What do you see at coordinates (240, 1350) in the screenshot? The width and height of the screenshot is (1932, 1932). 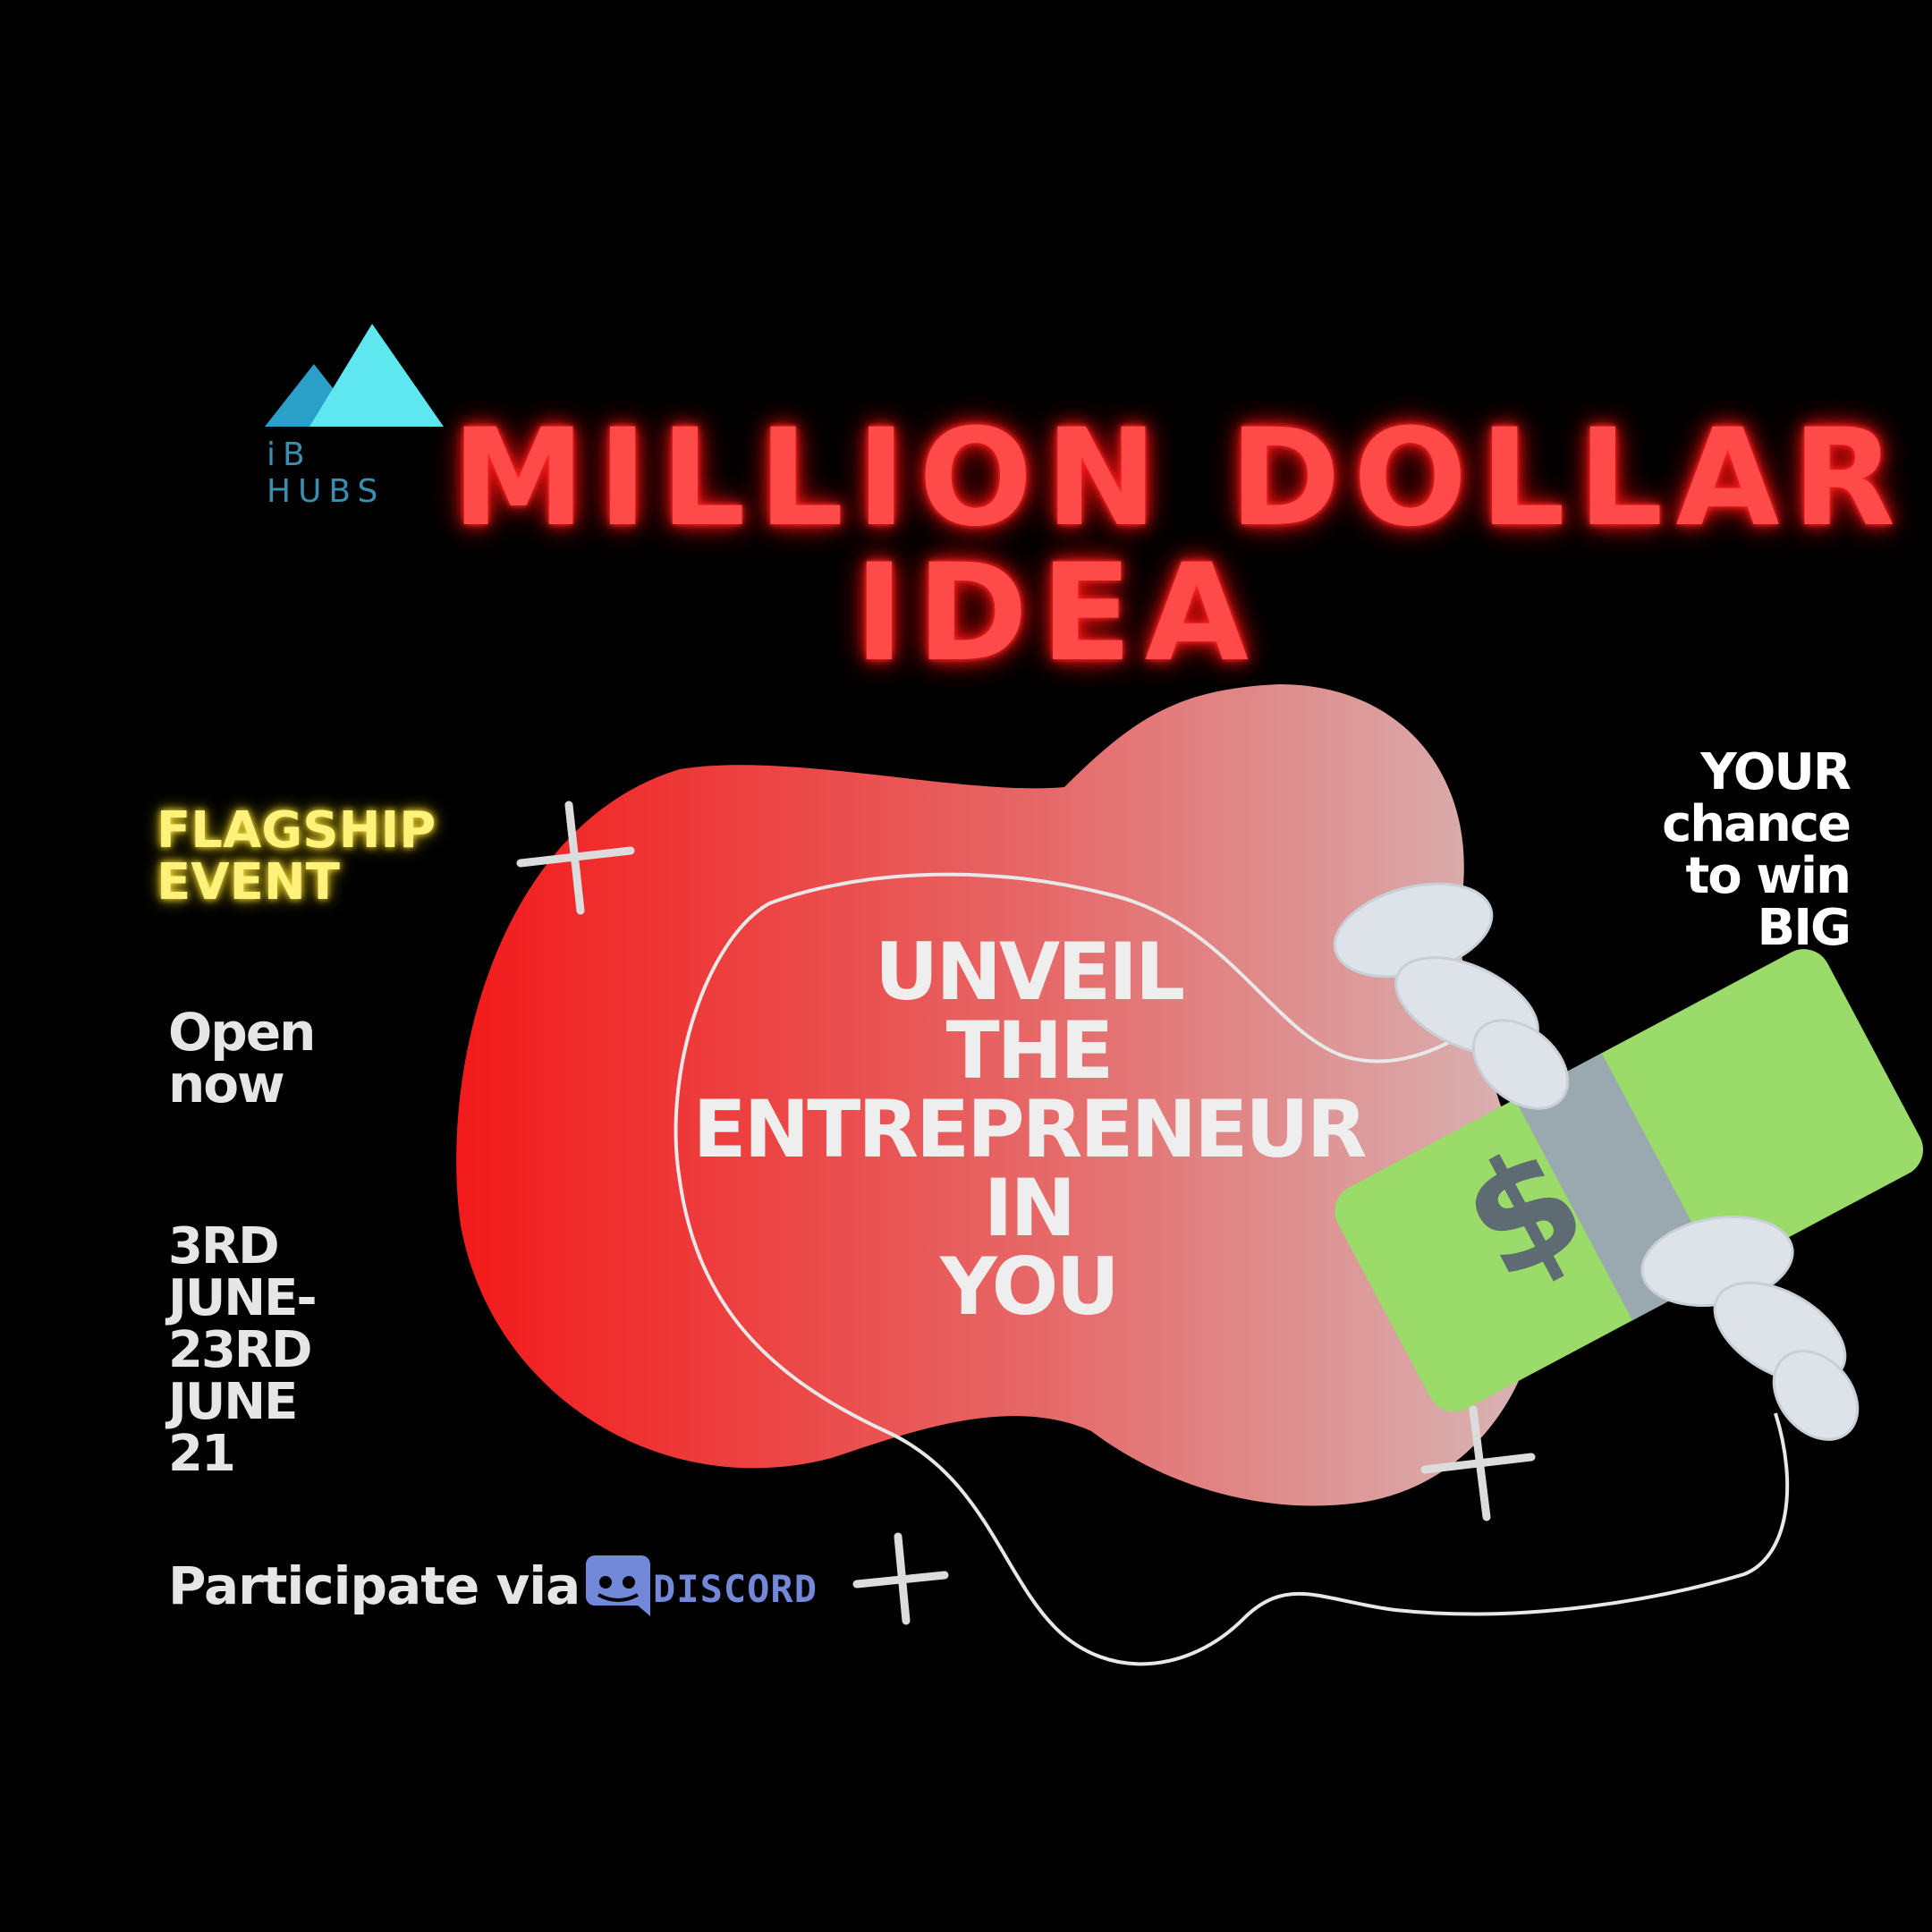 I see `date-line: 23RD` at bounding box center [240, 1350].